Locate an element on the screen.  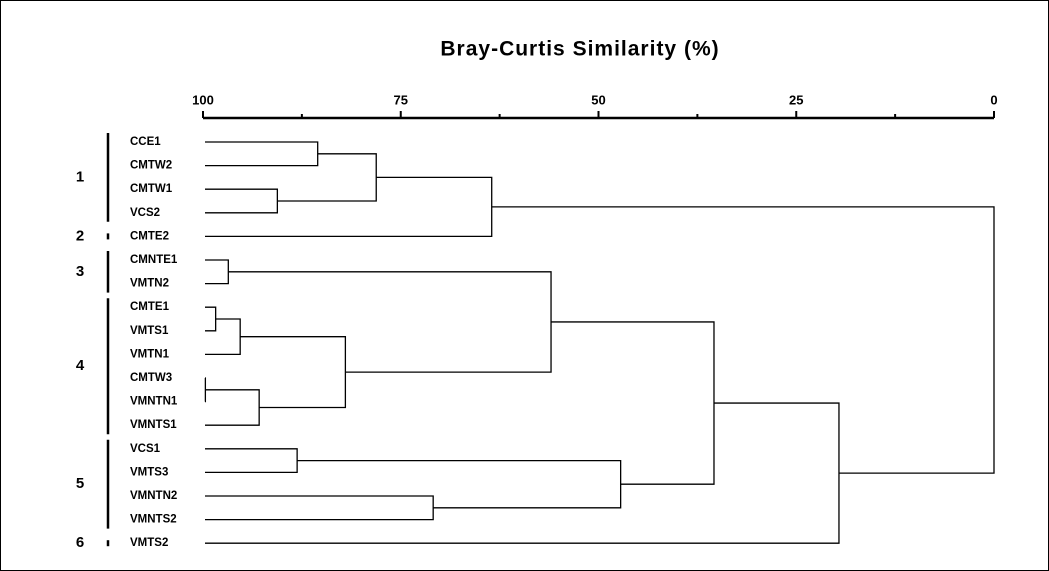
leaf-label: VMTS2 is located at coordinates (149, 543).